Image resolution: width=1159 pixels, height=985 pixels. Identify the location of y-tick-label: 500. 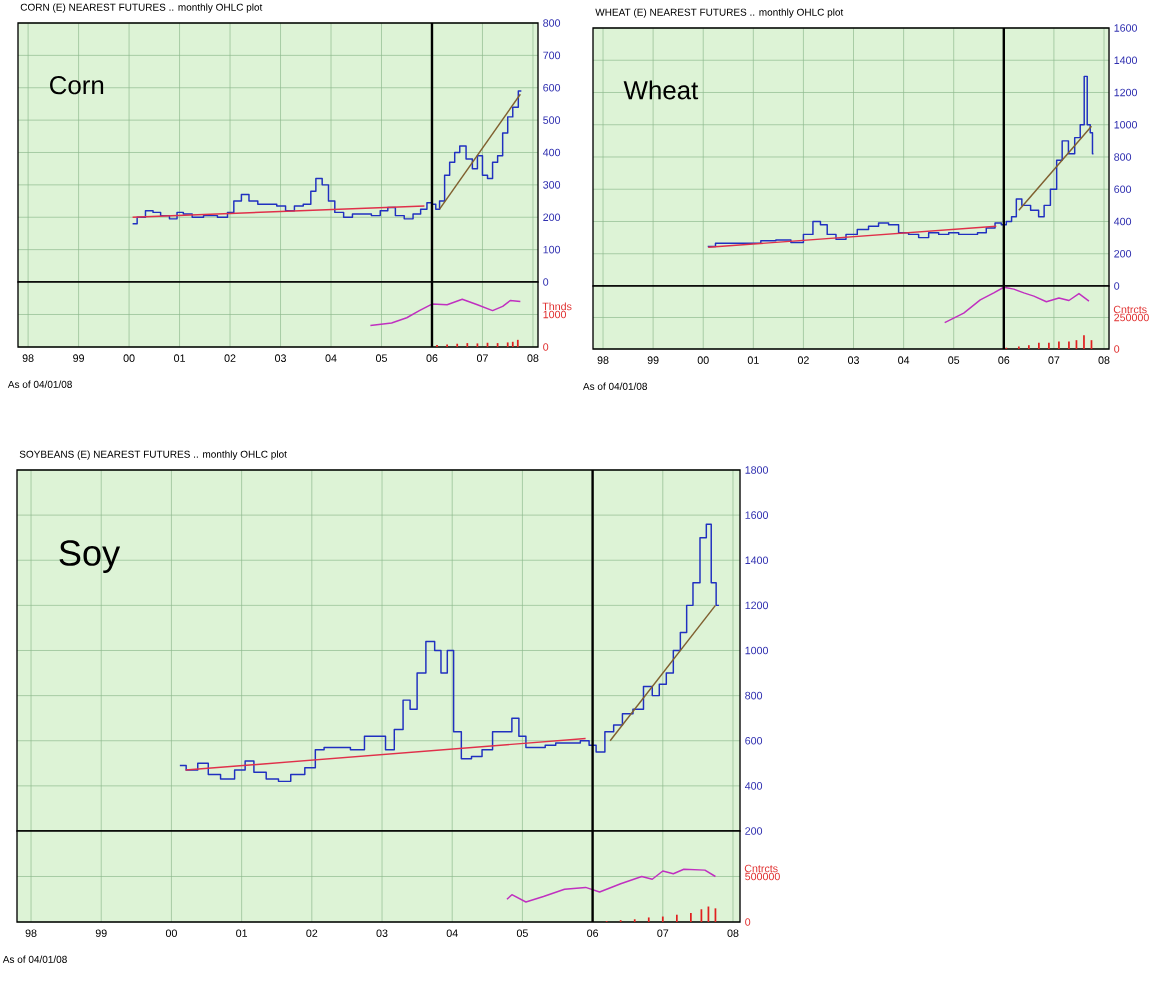
(552, 120).